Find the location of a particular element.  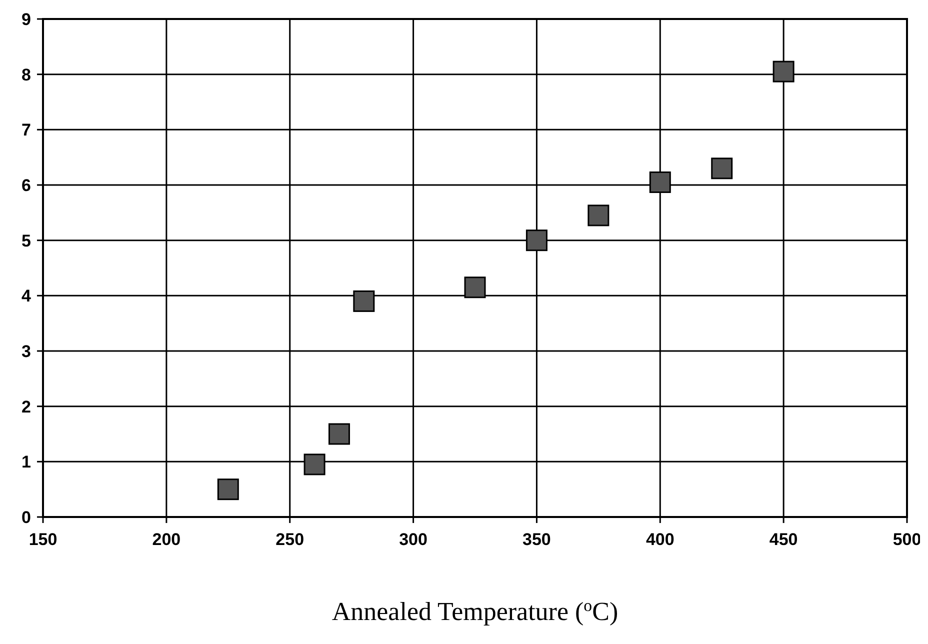

x-tick-label: 150 is located at coordinates (43, 539).